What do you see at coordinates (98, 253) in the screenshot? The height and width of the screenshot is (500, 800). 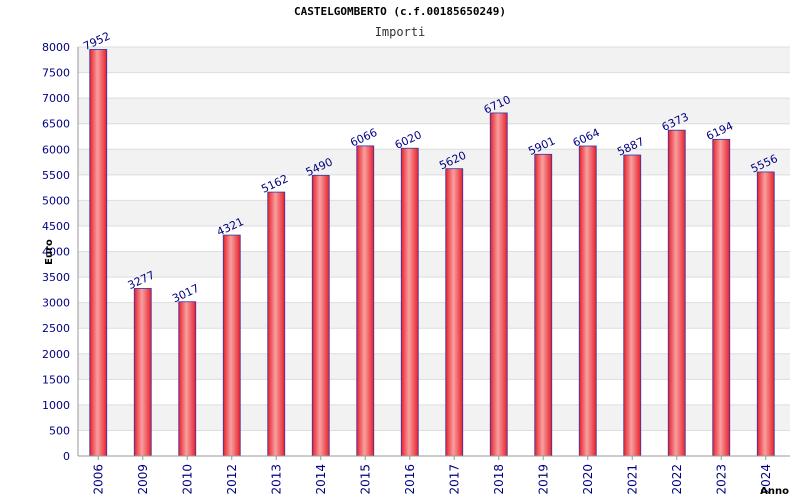 I see `bar-2006` at bounding box center [98, 253].